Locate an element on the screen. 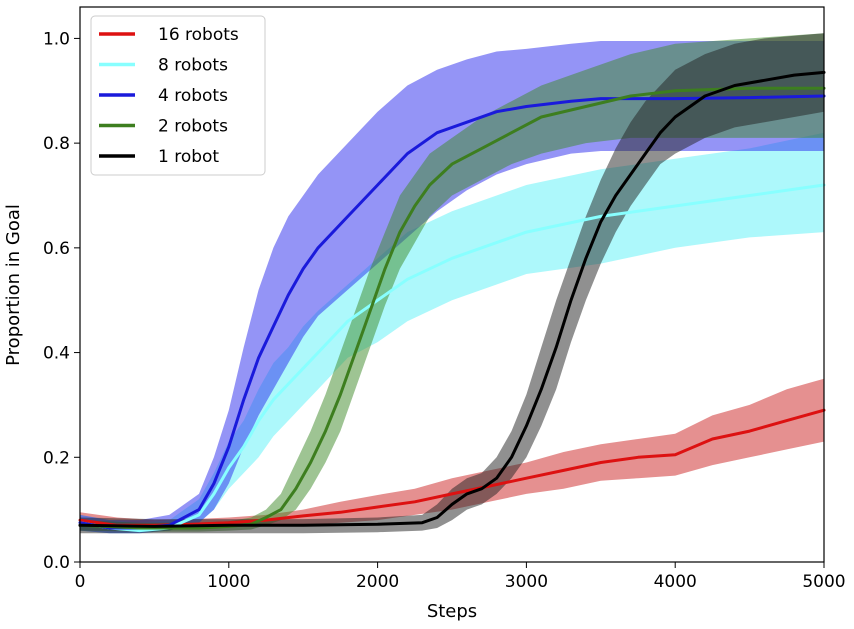 The height and width of the screenshot is (629, 854). x-tick-label: 1000 is located at coordinates (228, 582).